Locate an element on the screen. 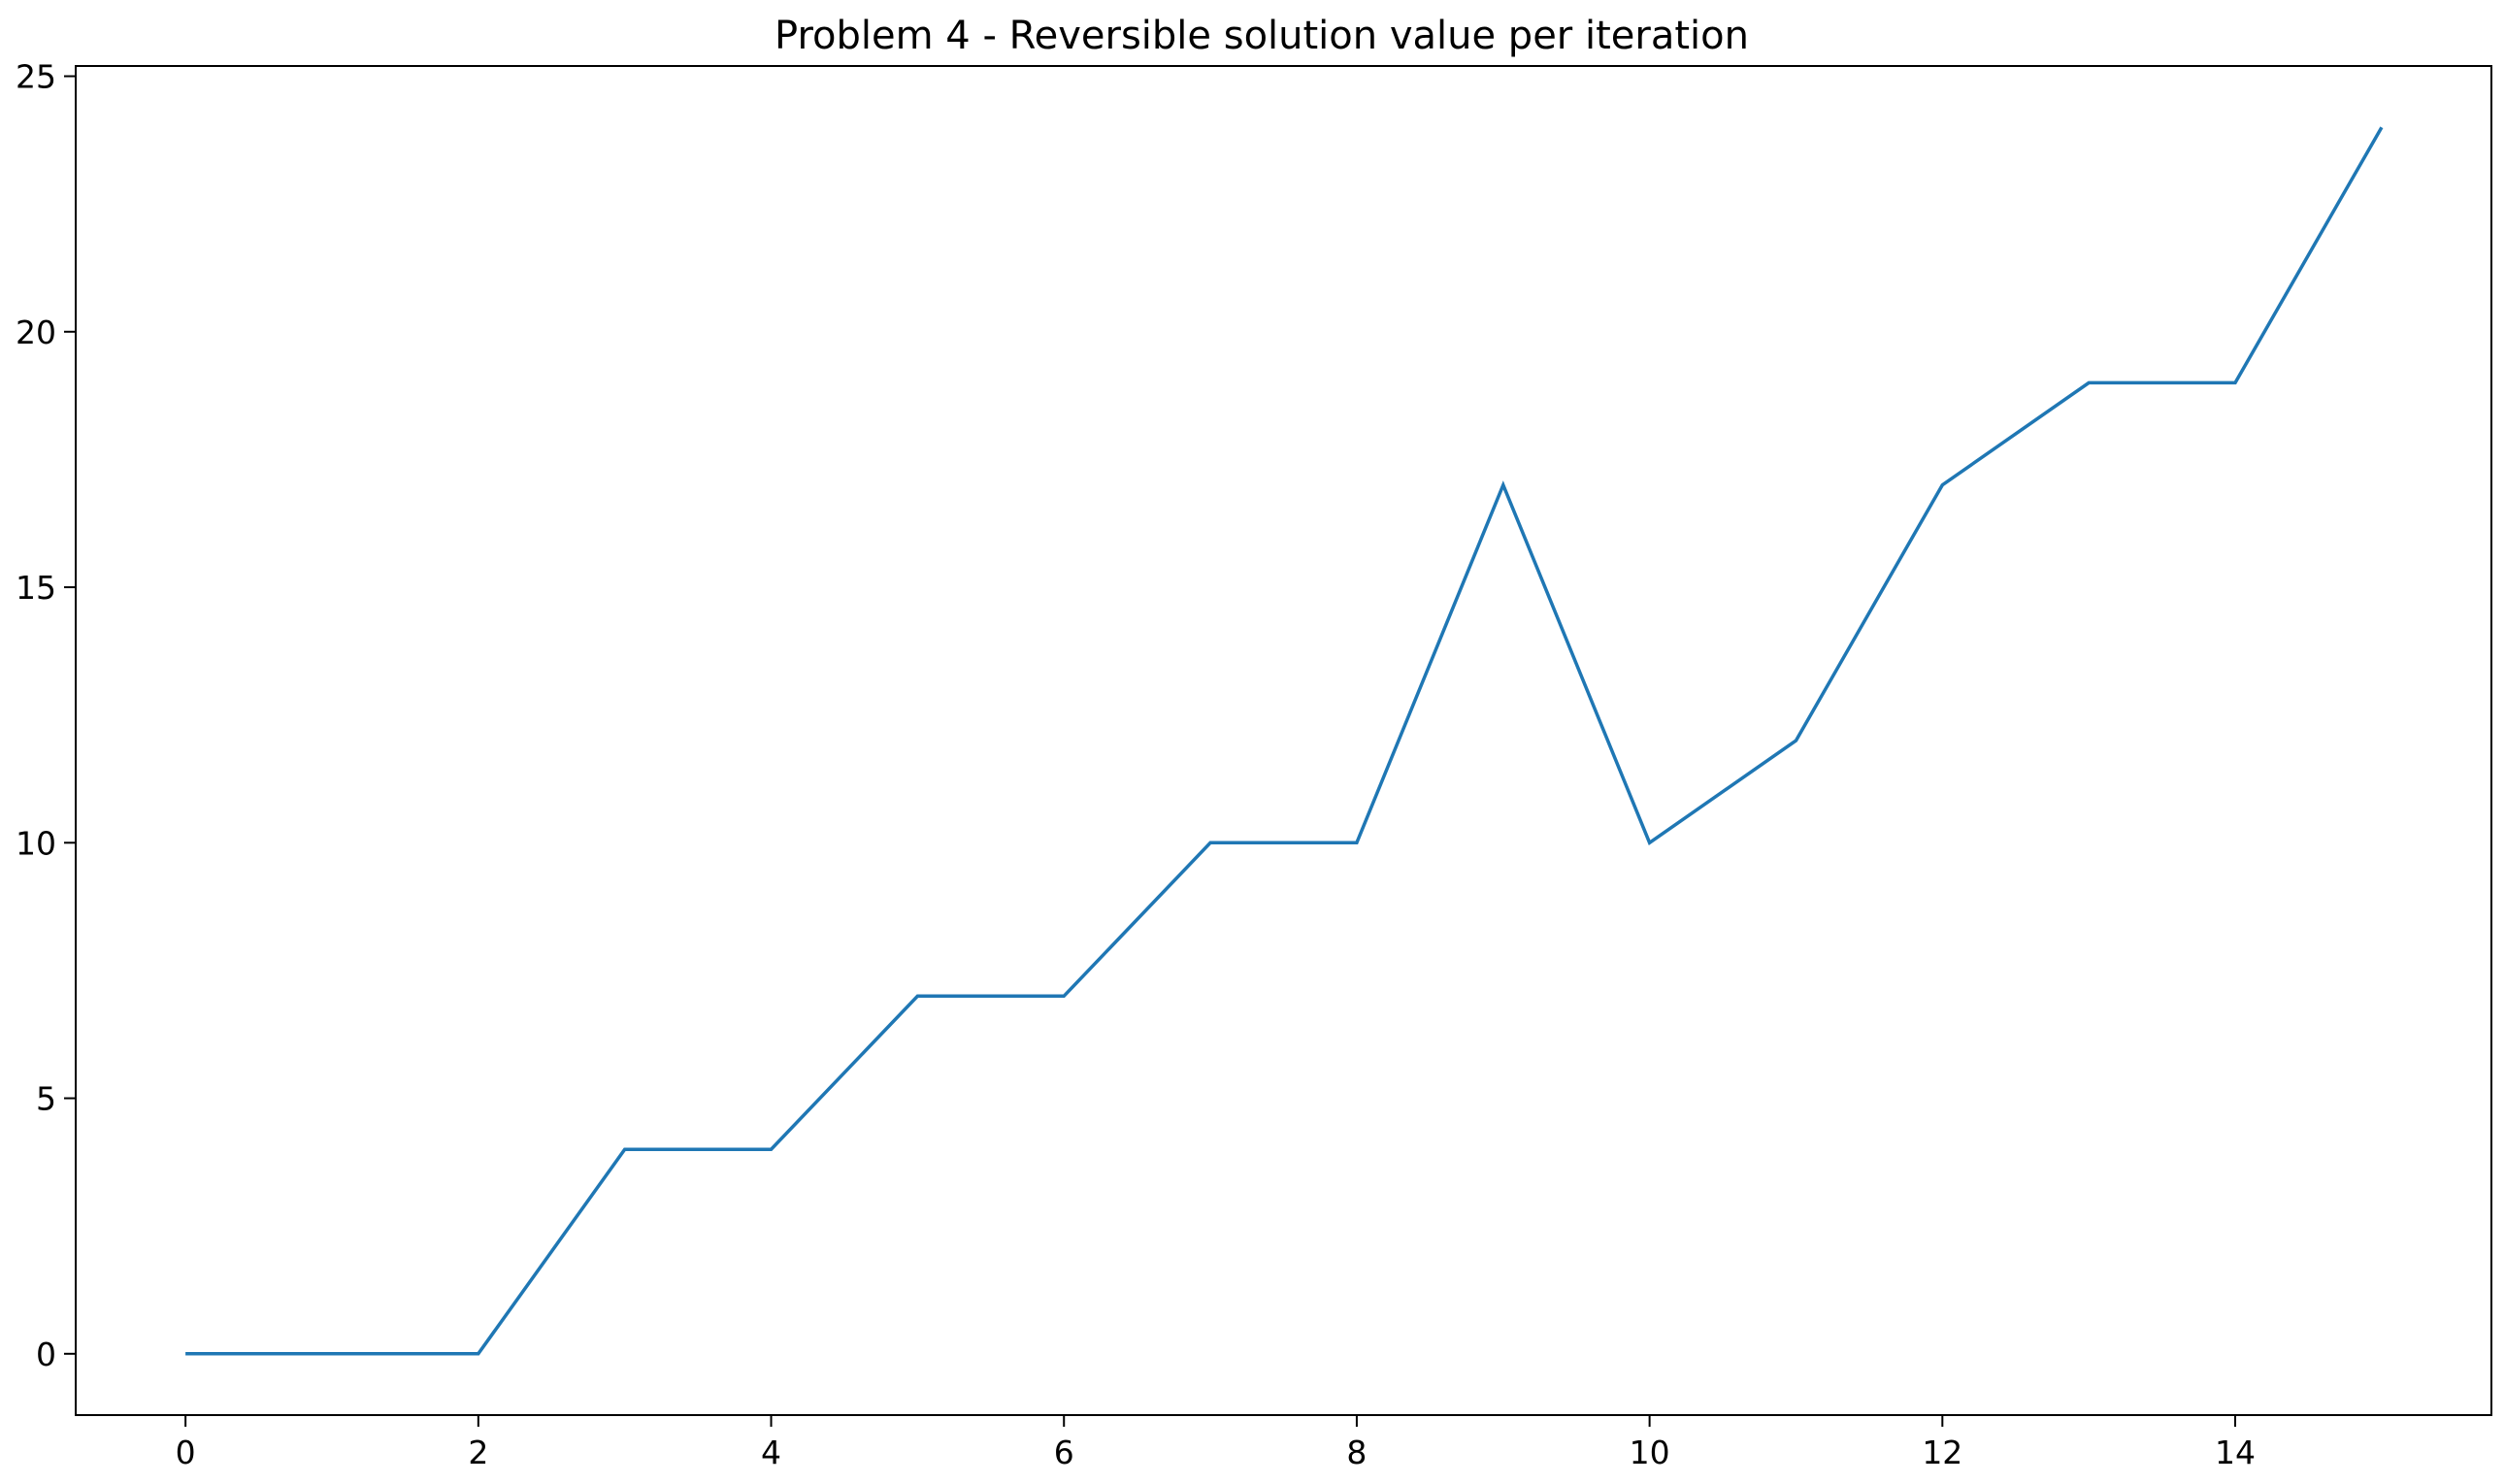  y-tick-label: 10 is located at coordinates (36, 843).